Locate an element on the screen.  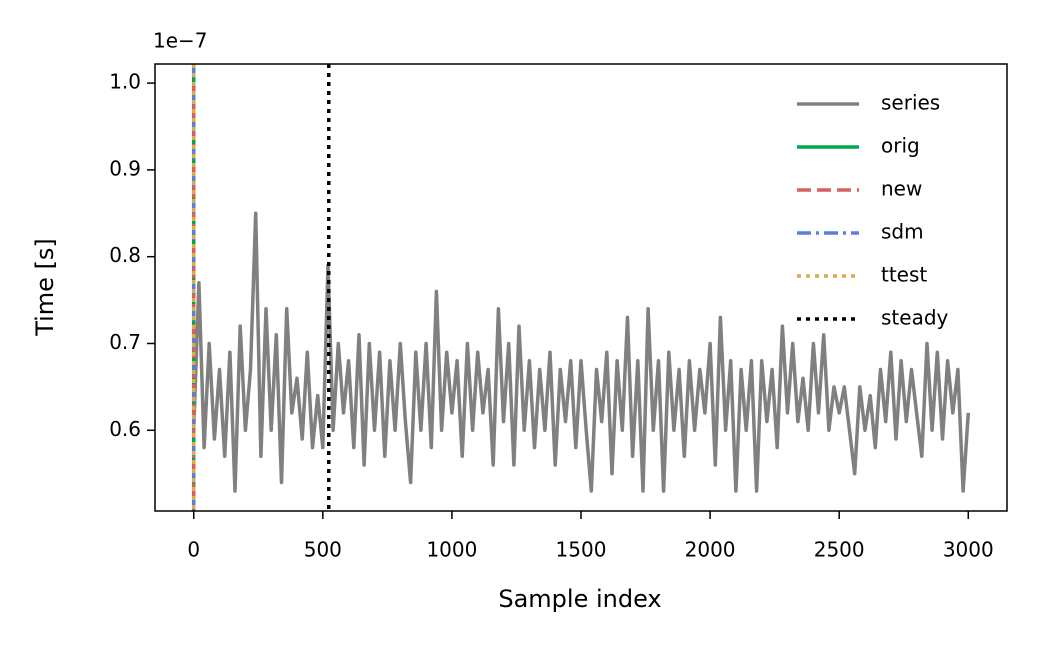
y-tick-label: 0.8 is located at coordinates (125, 255).